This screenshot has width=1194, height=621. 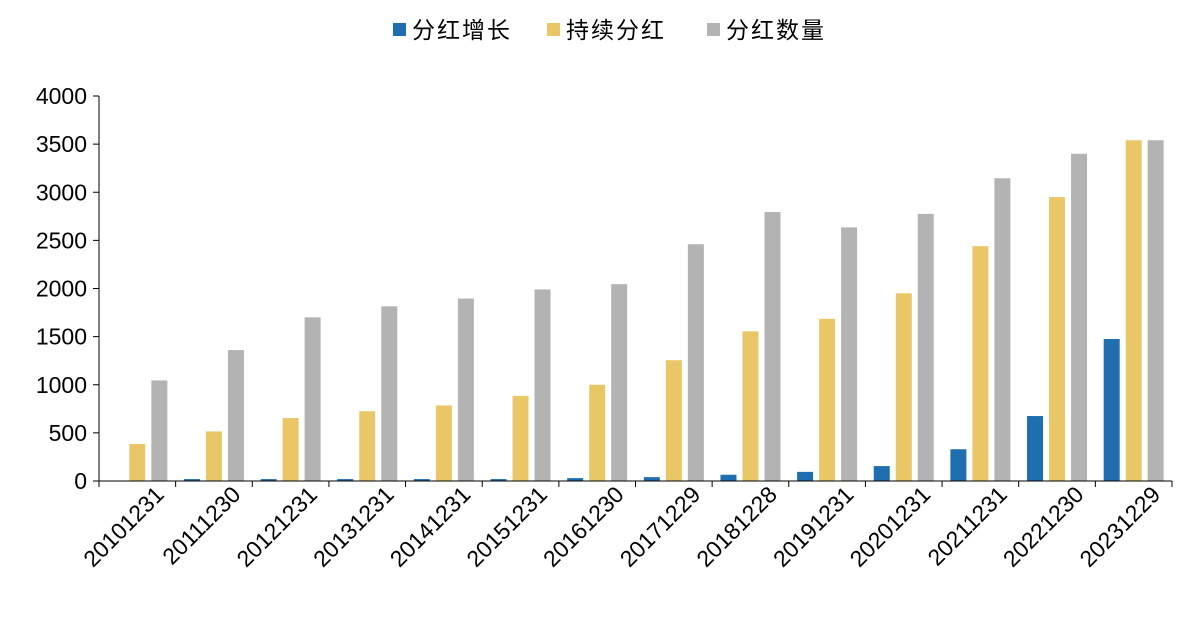 What do you see at coordinates (353, 526) in the screenshot?
I see `x-tick-label: 20131231` at bounding box center [353, 526].